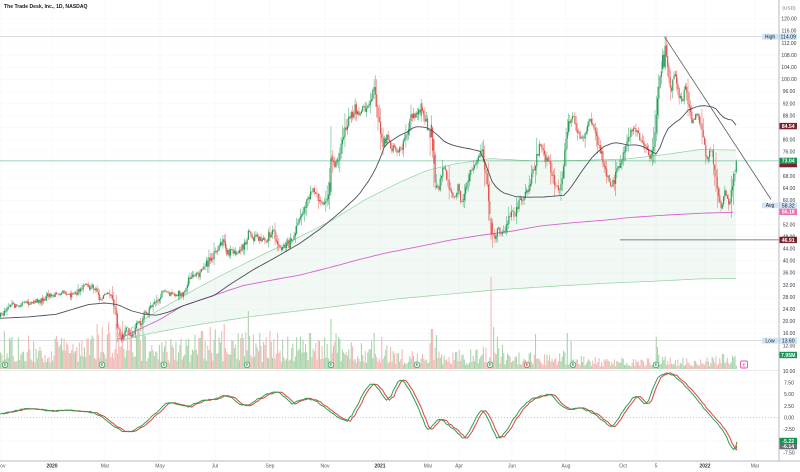  What do you see at coordinates (789, 262) in the screenshot?
I see `svg-text: 40.00` at bounding box center [789, 262].